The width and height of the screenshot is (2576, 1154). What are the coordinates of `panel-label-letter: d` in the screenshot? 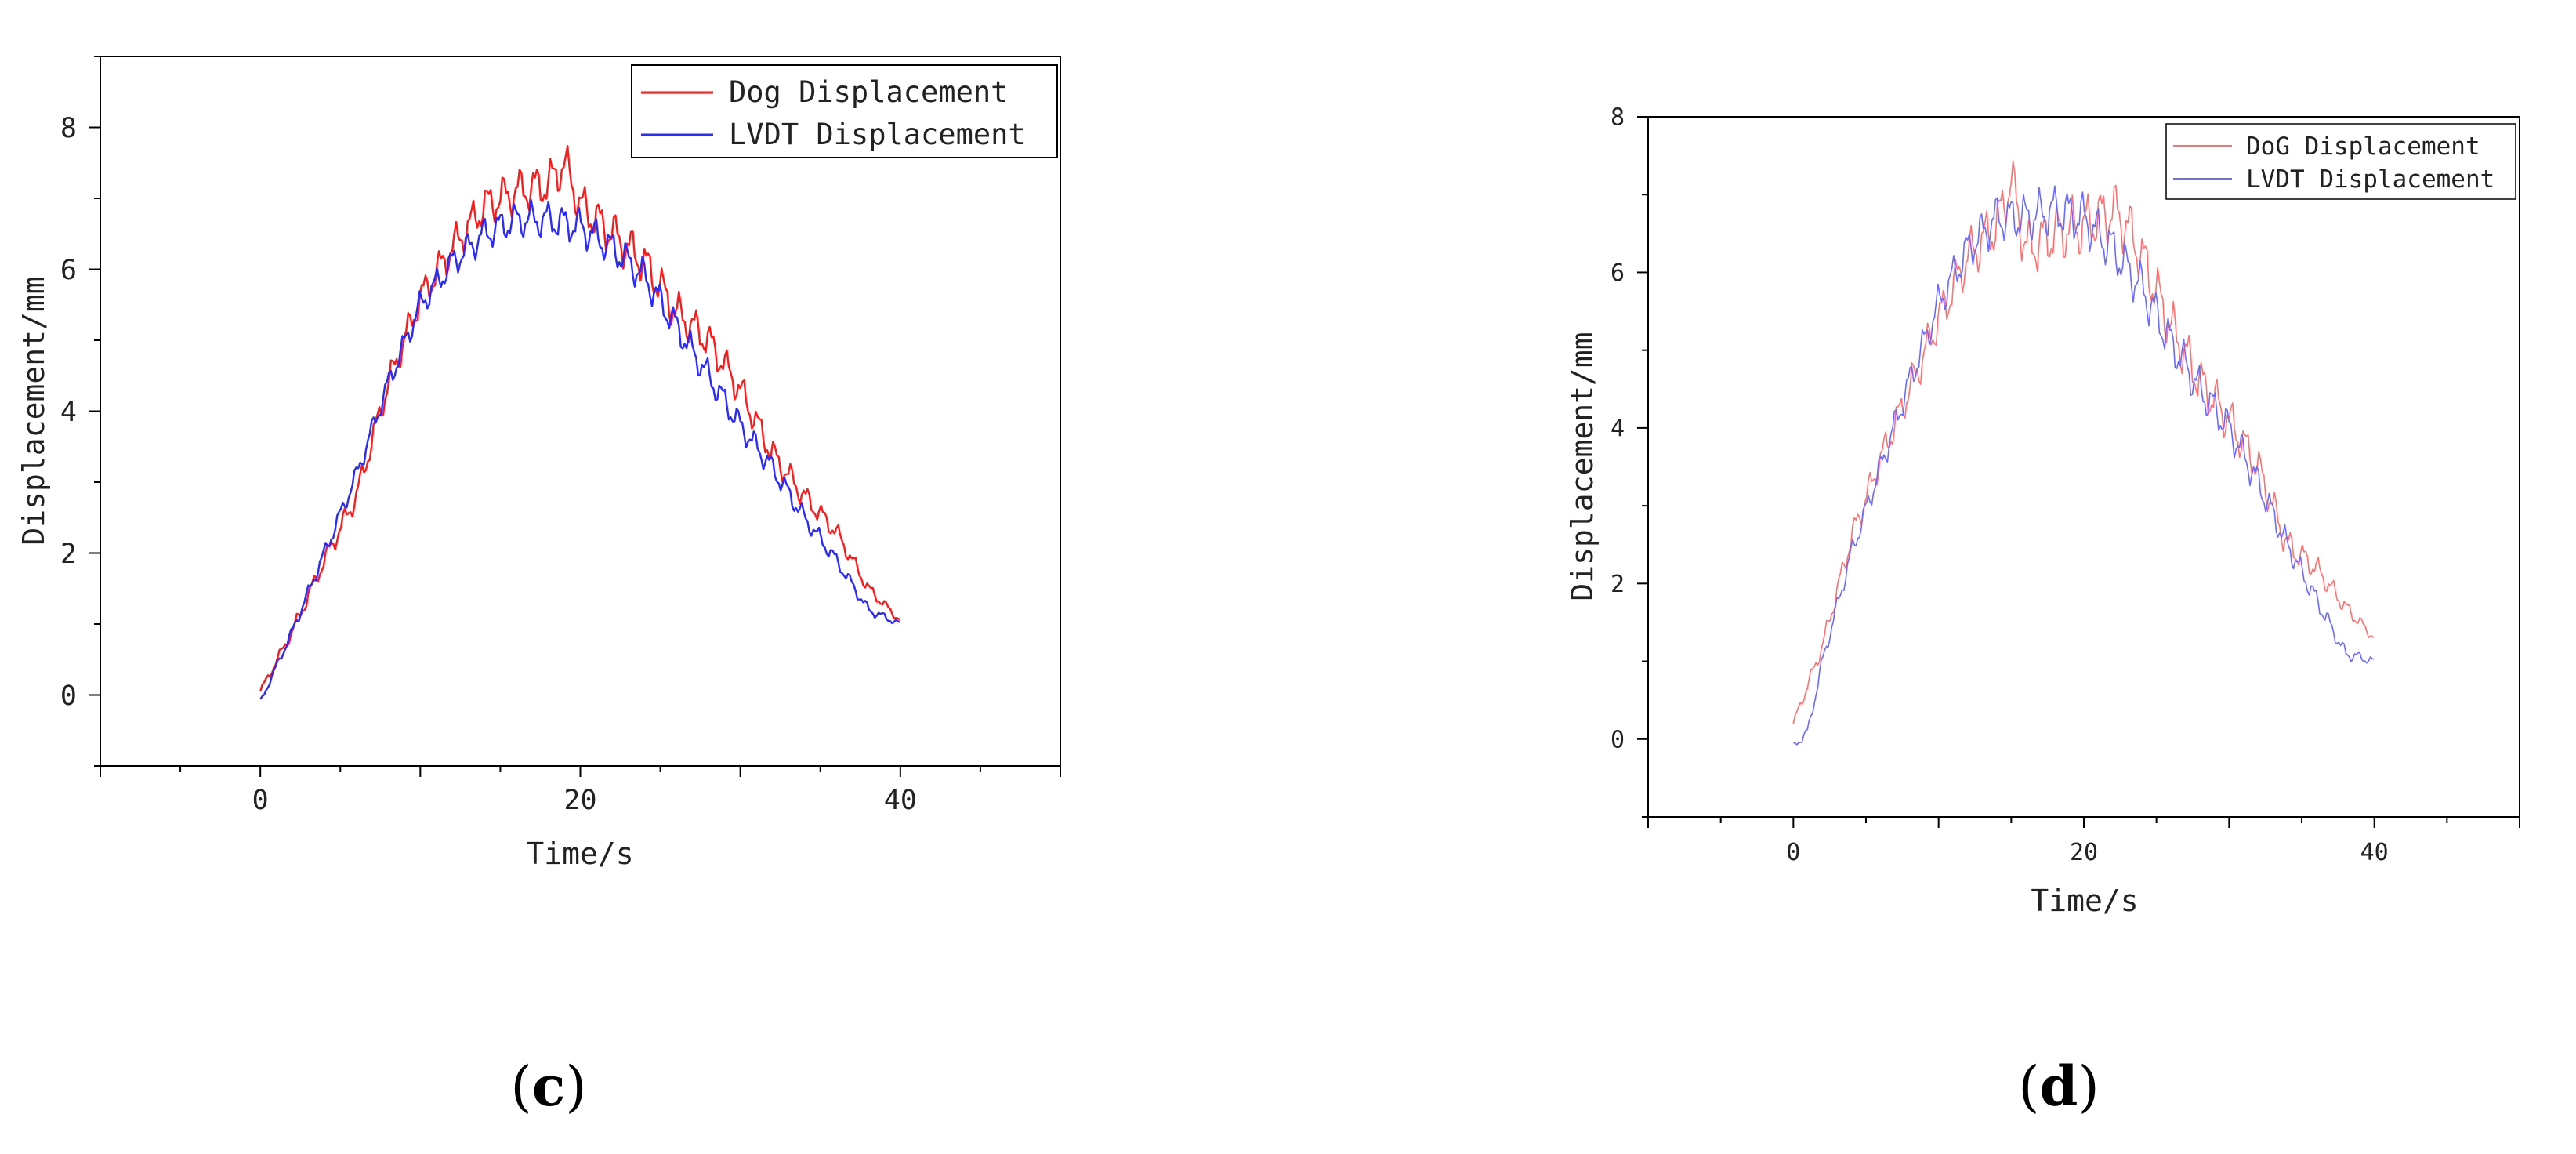 It's located at (2059, 1086).